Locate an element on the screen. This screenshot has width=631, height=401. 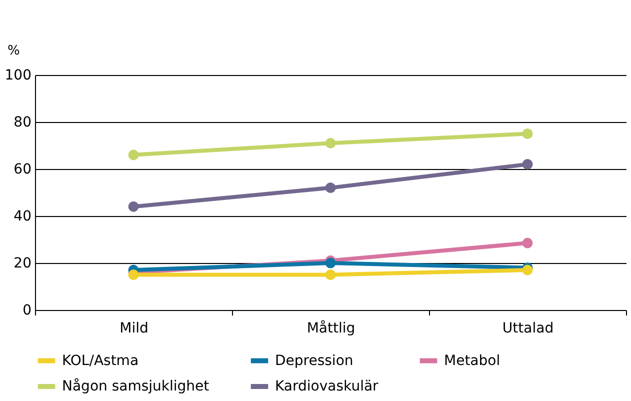
x-tick-label: Måttlig is located at coordinates (331, 328).